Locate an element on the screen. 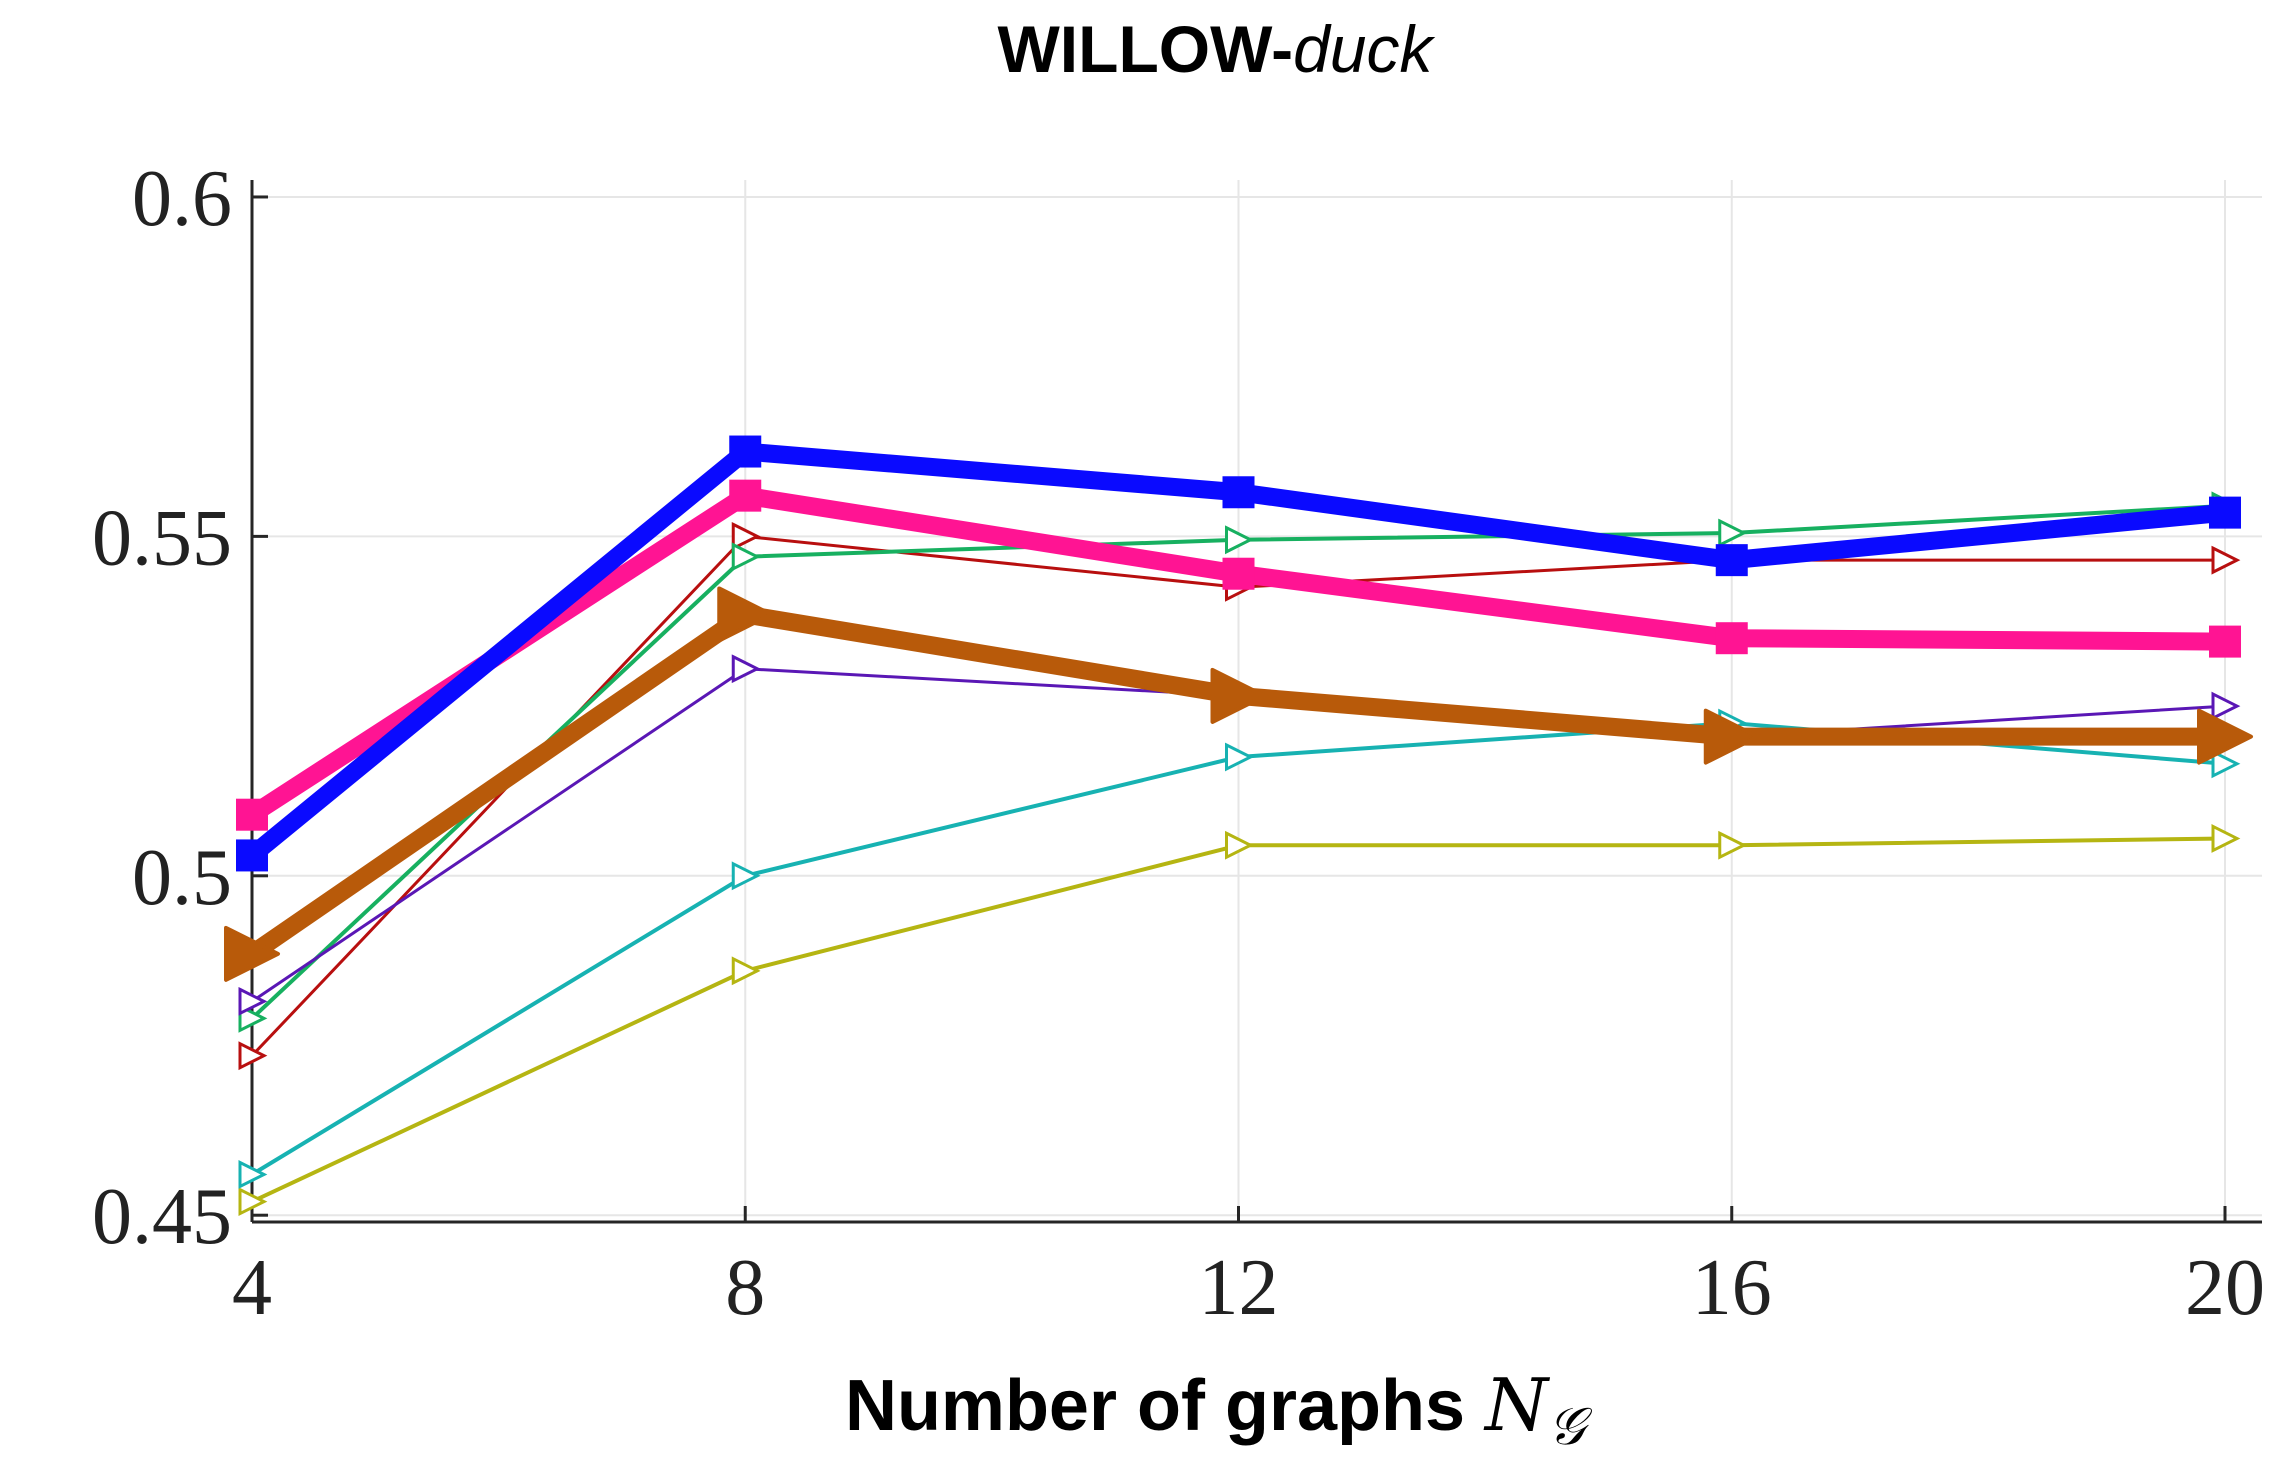 The width and height of the screenshot is (2278, 1462). x-axis-label: Number of graphs N𝒢 is located at coordinates (1219, 1410).